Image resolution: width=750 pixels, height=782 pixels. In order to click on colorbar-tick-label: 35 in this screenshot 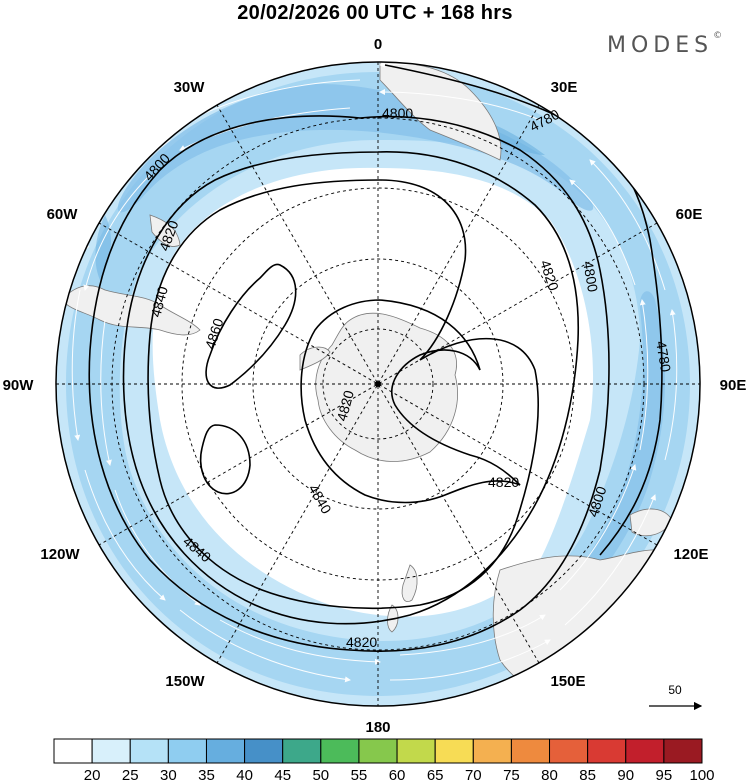, I will do `click(206, 774)`.